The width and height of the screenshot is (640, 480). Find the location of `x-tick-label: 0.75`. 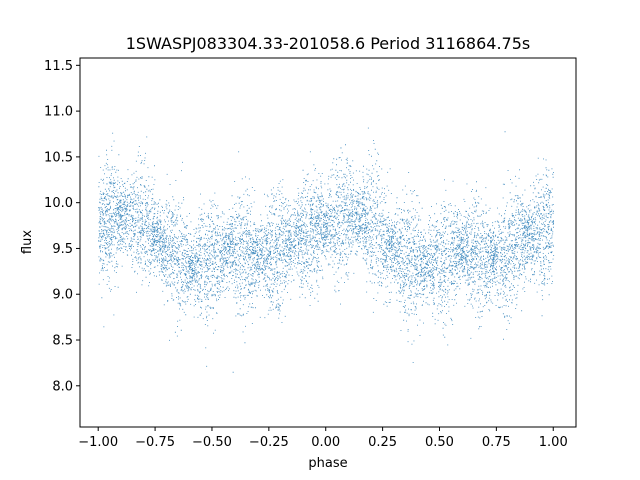

x-tick-label: 0.75 is located at coordinates (496, 442).